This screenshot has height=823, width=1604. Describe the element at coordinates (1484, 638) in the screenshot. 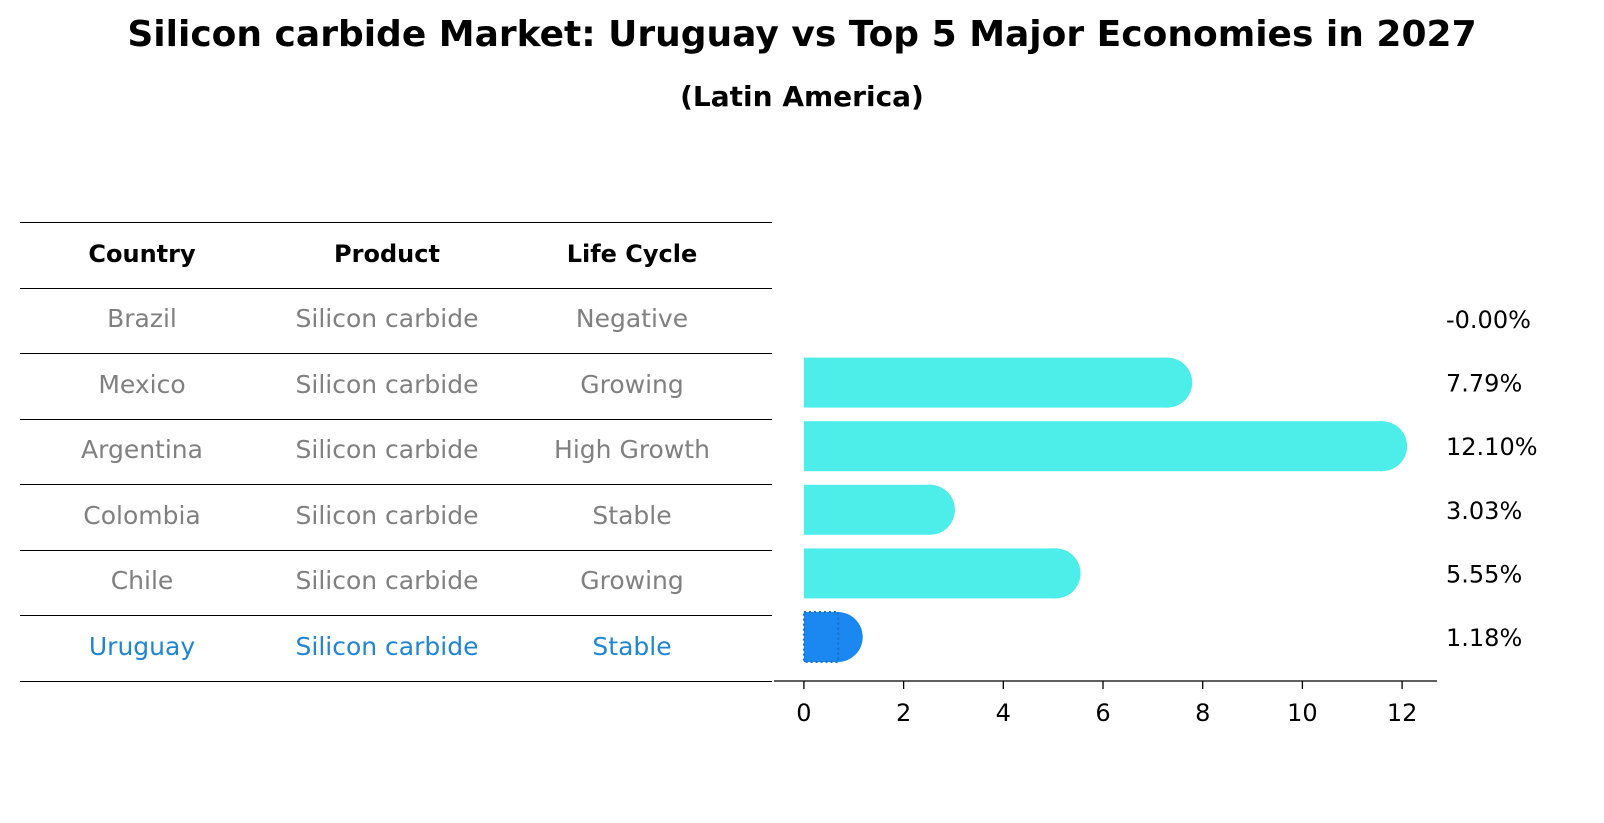

I see `value-label: 1.18%` at that location.